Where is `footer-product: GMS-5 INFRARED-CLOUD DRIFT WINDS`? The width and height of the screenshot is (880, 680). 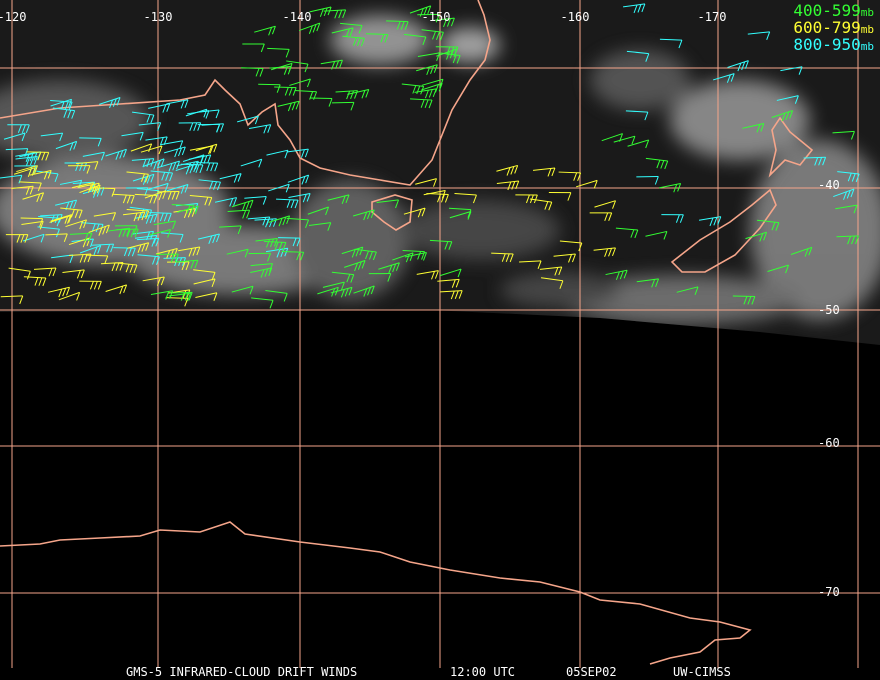 footer-product: GMS-5 INFRARED-CLOUD DRIFT WINDS is located at coordinates (241, 672).